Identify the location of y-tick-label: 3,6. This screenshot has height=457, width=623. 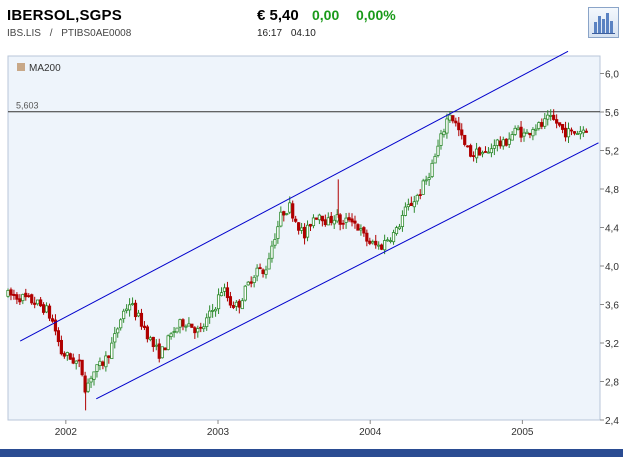
(612, 306).